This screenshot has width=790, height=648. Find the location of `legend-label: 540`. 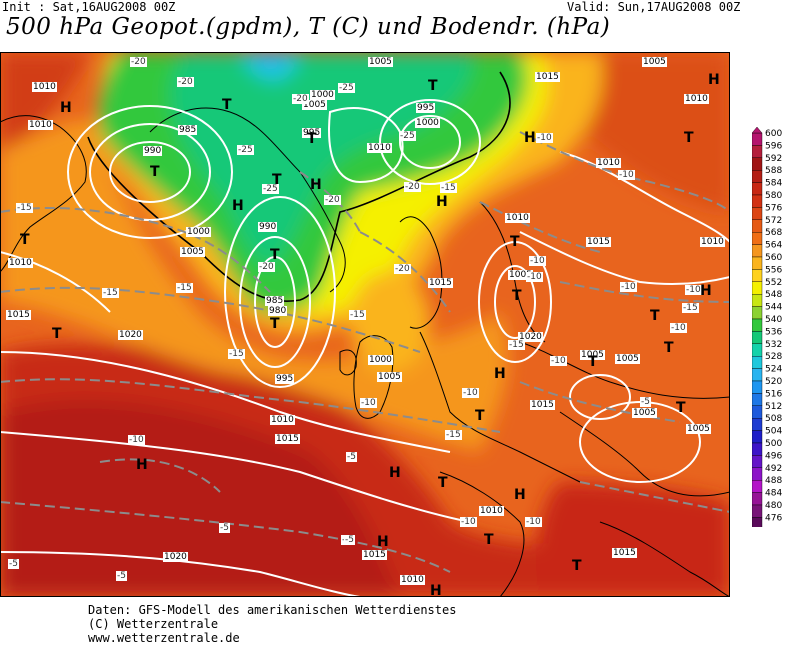

legend-label: 540 is located at coordinates (773, 320).